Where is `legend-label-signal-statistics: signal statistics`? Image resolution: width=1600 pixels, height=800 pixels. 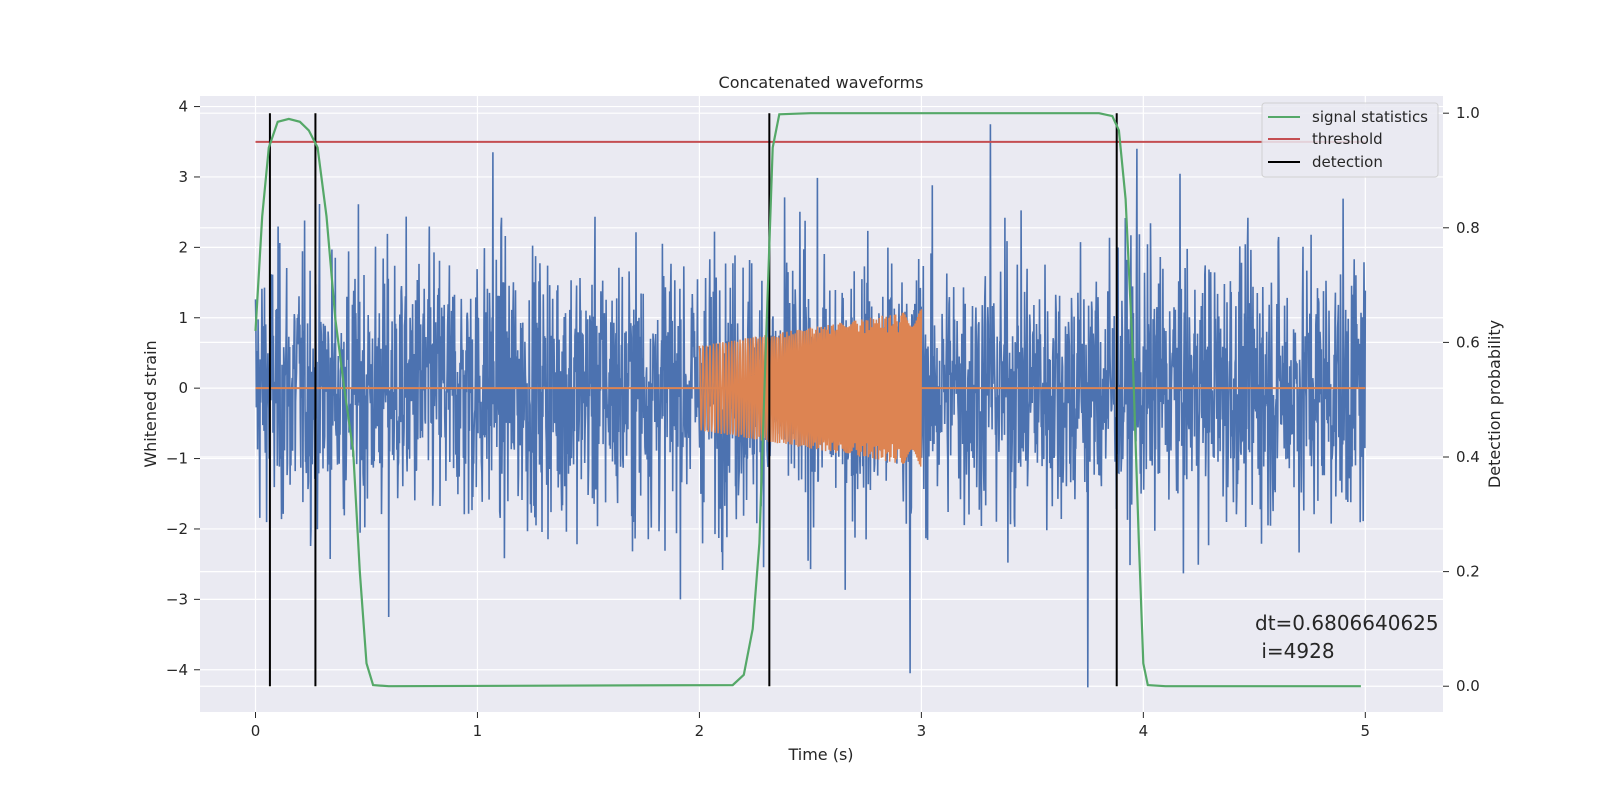
legend-label-signal-statistics: signal statistics is located at coordinates (1370, 117).